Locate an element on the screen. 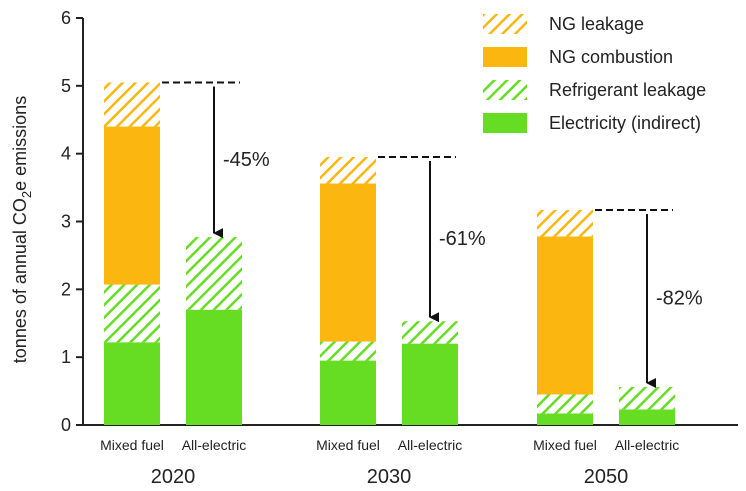 The image size is (746, 491). y-tick-label: 0 is located at coordinates (66, 425).